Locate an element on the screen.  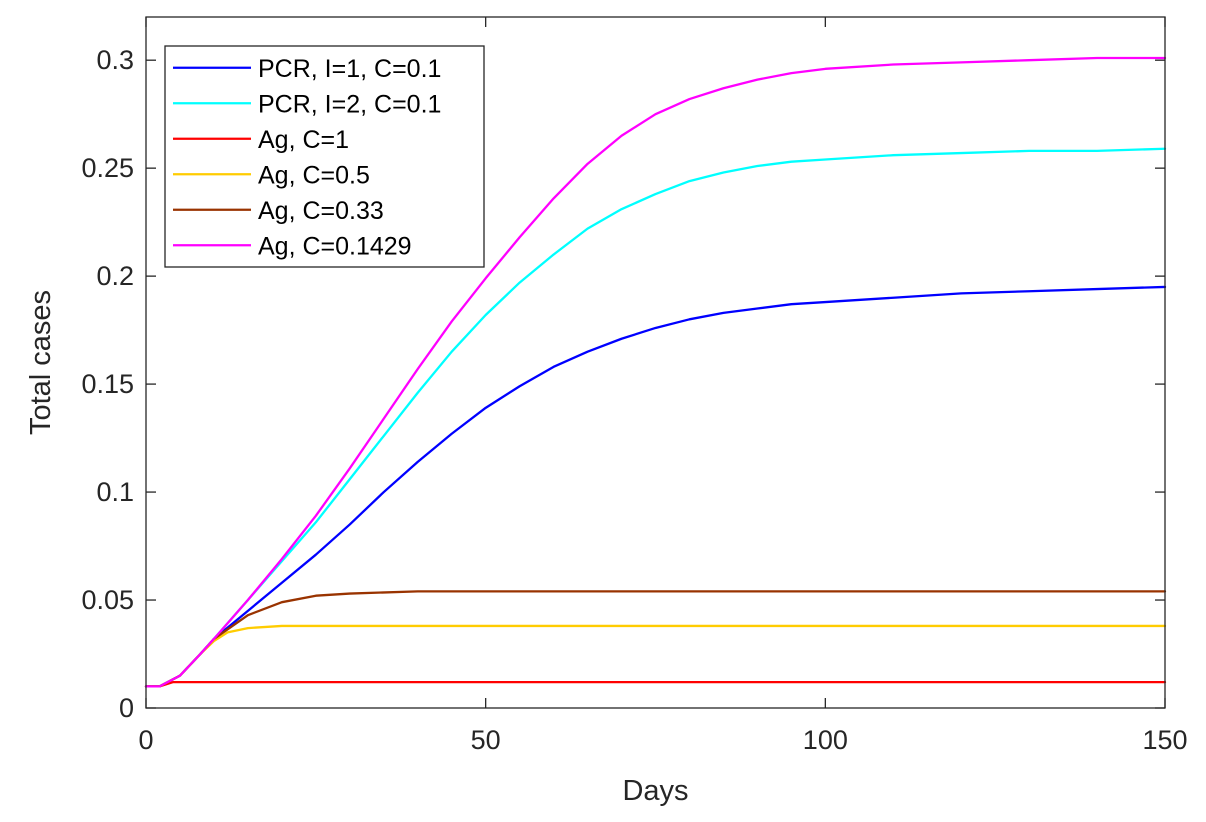
legend-label: PCR, I=1, C=0.1 is located at coordinates (349, 69).